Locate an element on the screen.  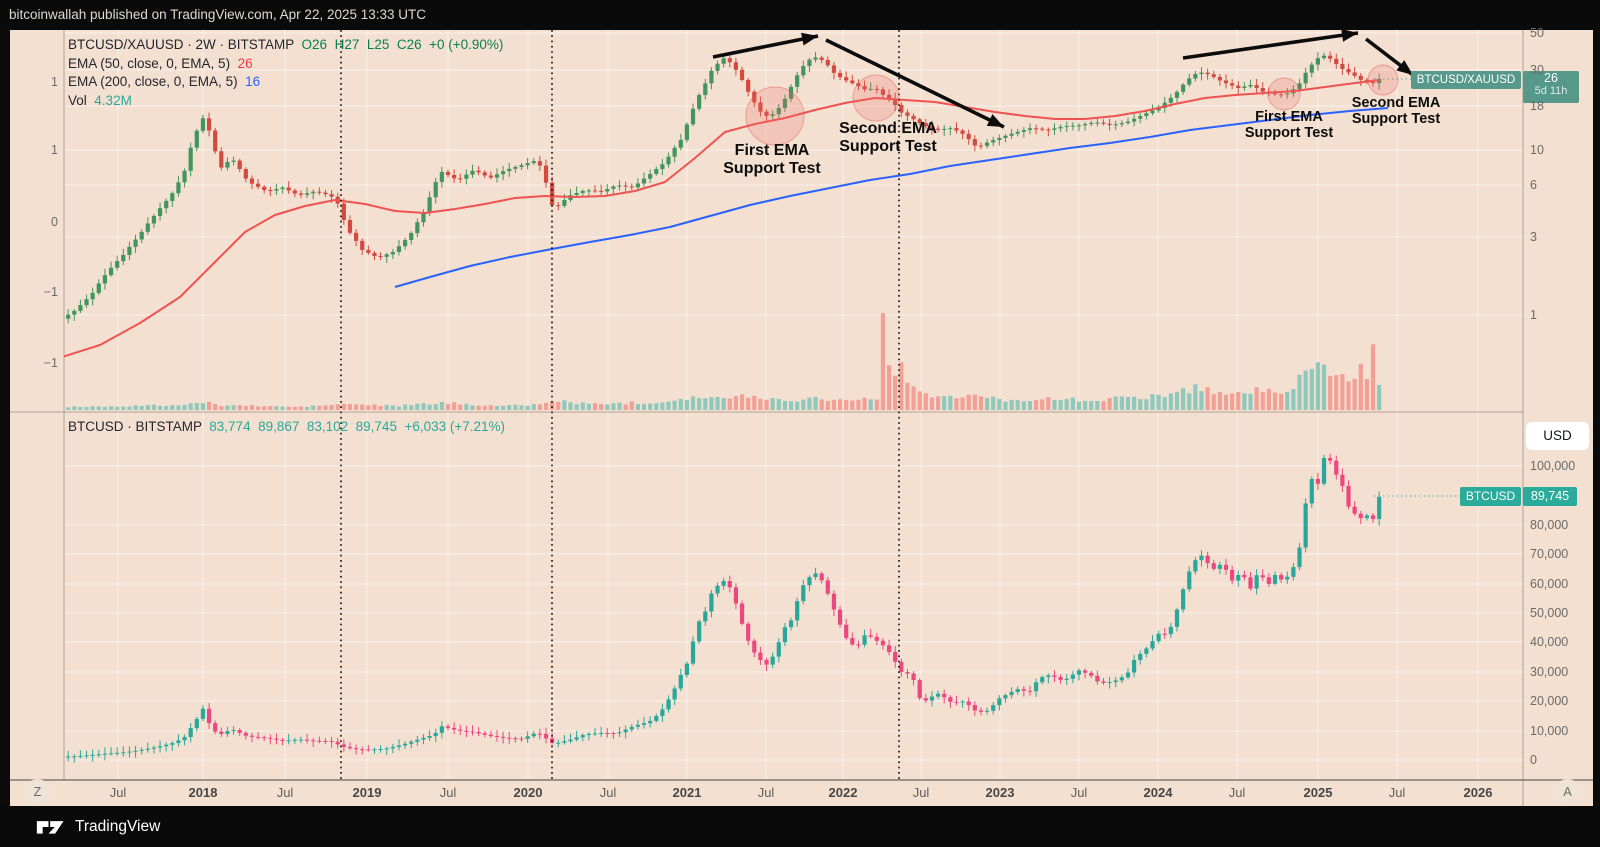
btc-price-tick: 70,000 is located at coordinates (1549, 554).